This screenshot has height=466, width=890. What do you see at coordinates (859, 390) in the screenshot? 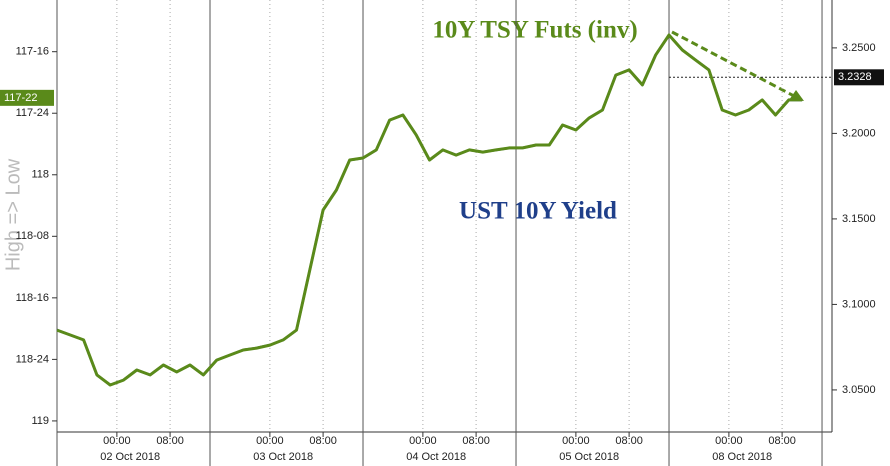
I see `y2-tick-label: 3.0500` at bounding box center [859, 390].